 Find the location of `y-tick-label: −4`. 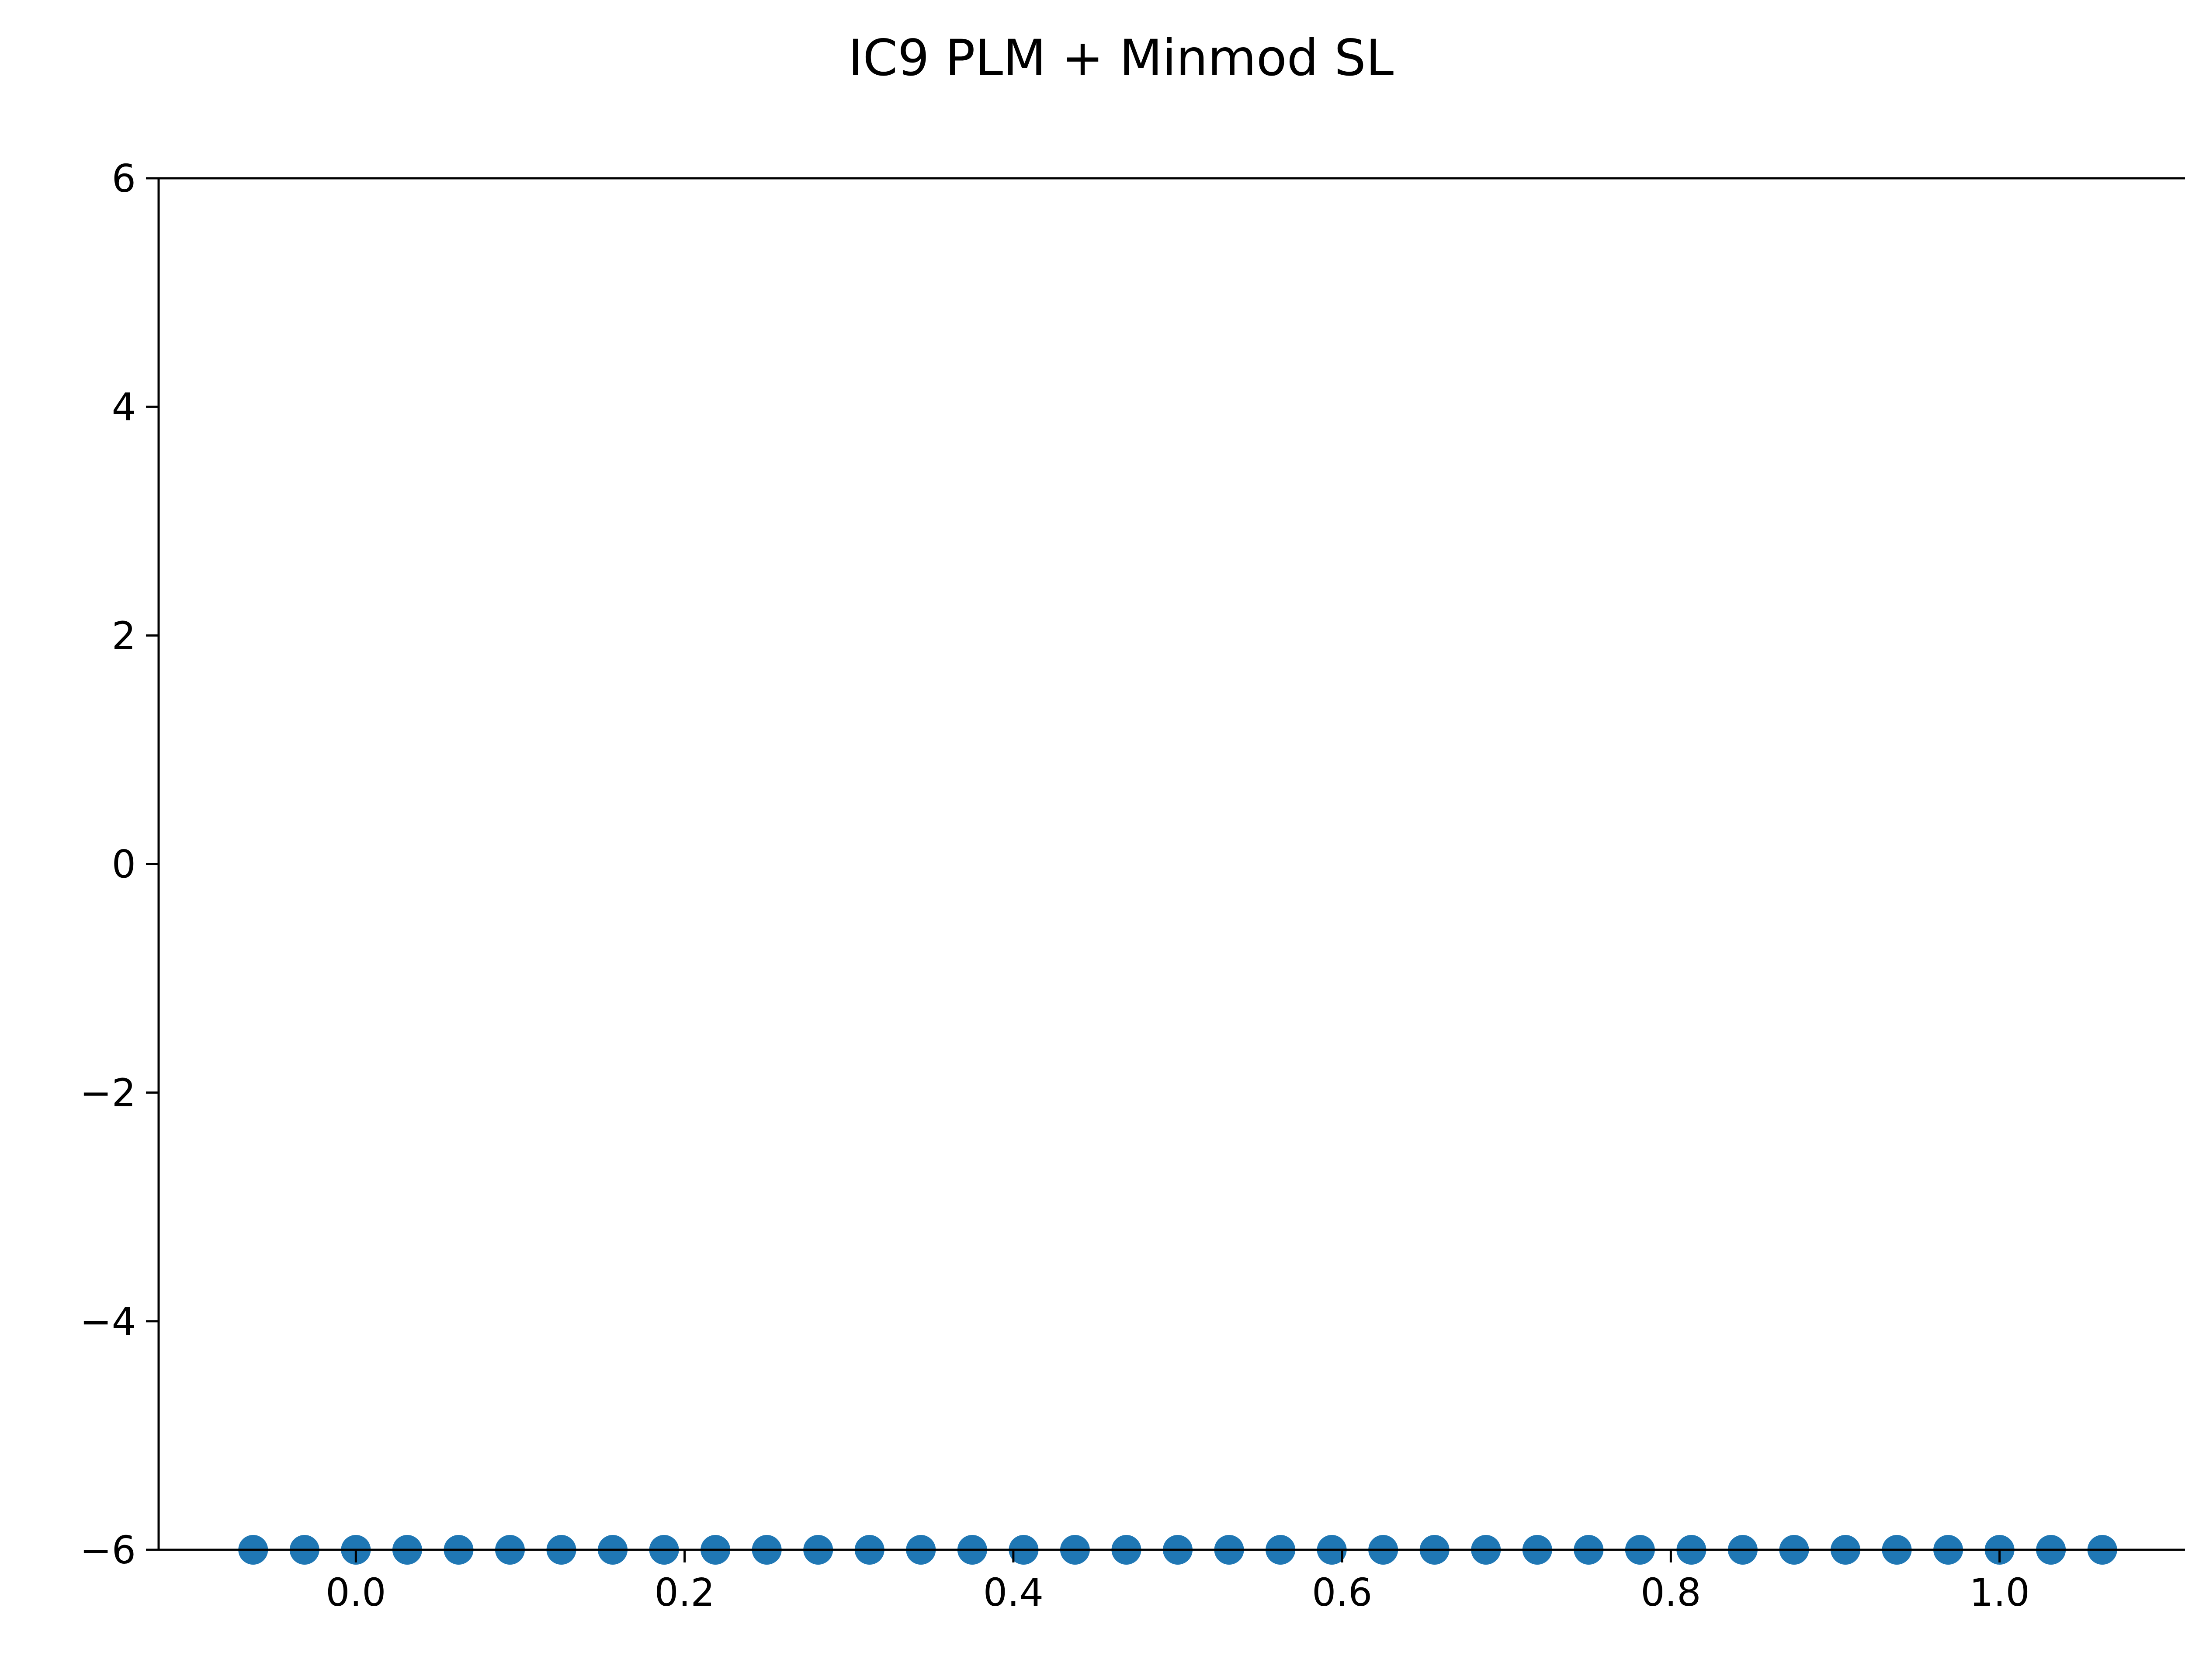

y-tick-label: −4 is located at coordinates (108, 1321).